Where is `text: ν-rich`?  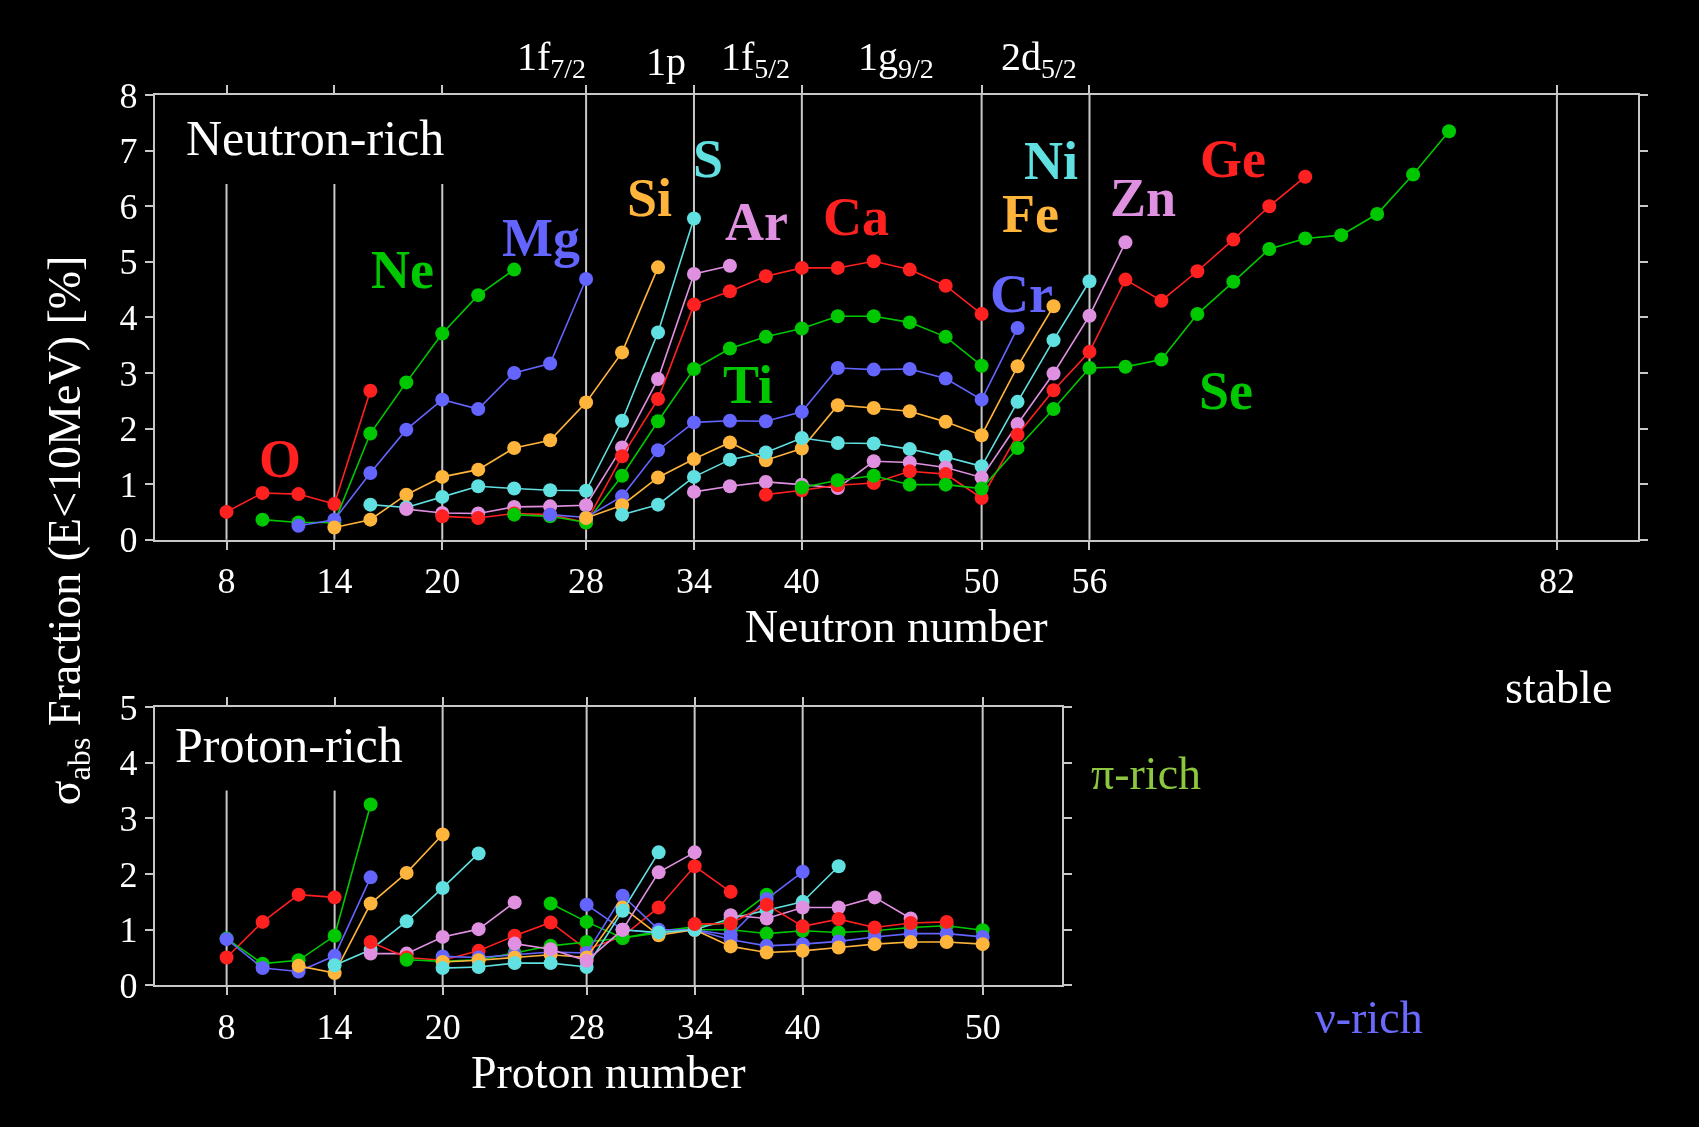
text: ν-rich is located at coordinates (1369, 1017).